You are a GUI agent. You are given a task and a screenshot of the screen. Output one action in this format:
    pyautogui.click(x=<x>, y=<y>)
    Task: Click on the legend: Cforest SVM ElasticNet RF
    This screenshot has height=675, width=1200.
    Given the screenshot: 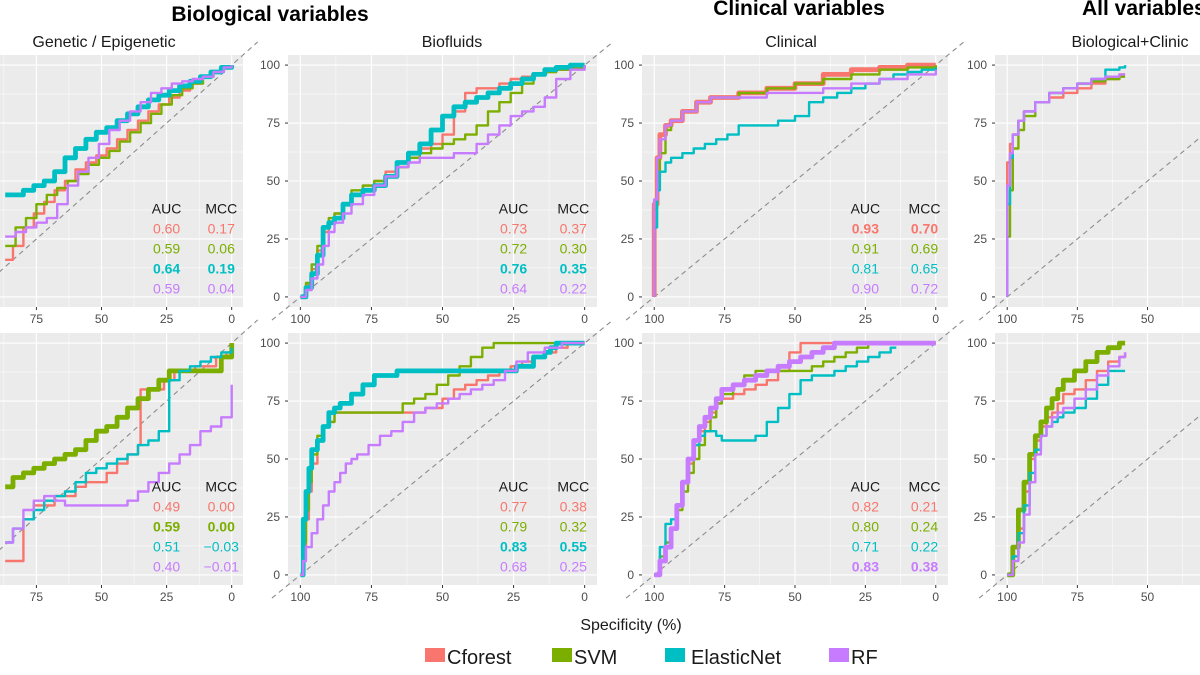 What is the action you would take?
    pyautogui.click(x=651, y=658)
    